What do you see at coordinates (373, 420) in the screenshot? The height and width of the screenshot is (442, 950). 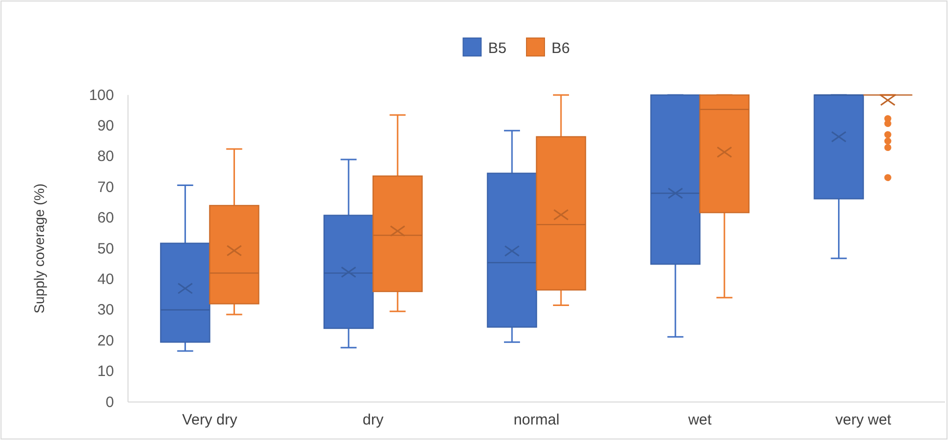 I see `x-tick-label: dry` at bounding box center [373, 420].